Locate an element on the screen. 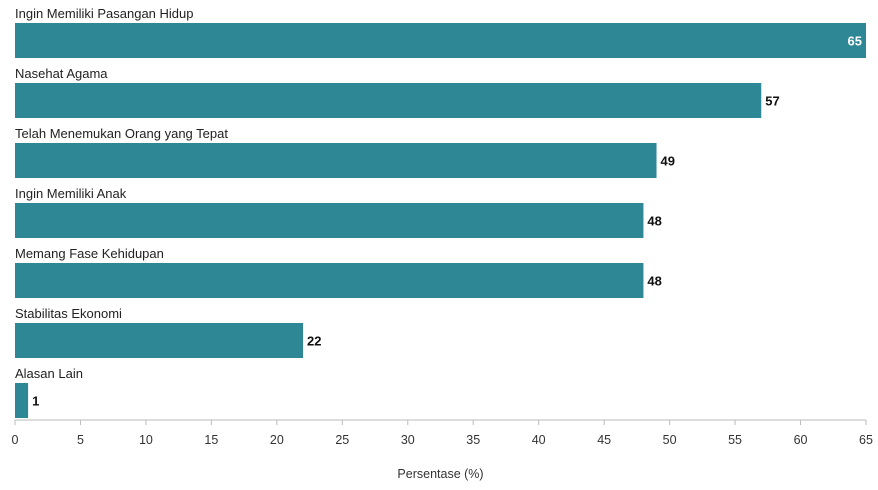  data-label: 57 is located at coordinates (772, 101).